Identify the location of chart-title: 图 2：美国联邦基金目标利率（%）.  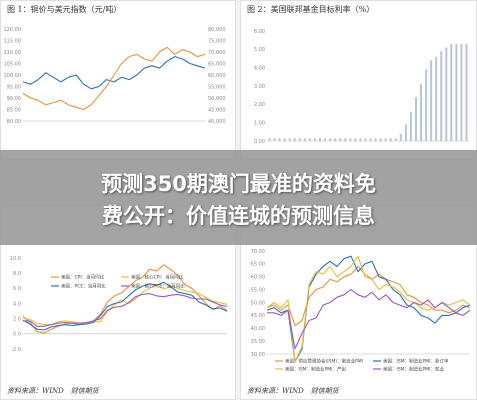
(311, 9).